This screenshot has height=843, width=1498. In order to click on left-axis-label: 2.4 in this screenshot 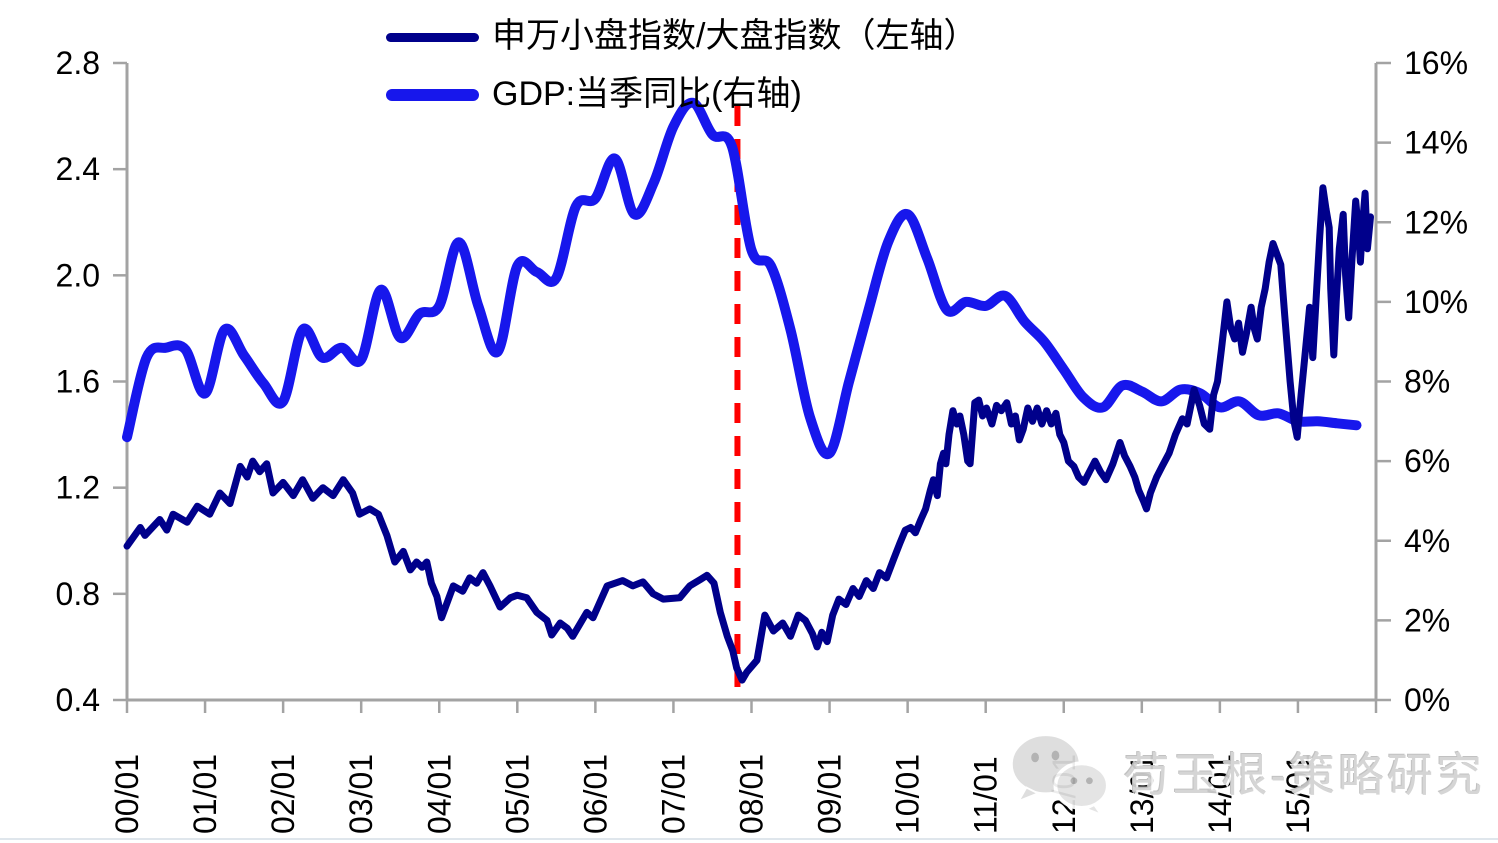, I will do `click(78, 169)`.